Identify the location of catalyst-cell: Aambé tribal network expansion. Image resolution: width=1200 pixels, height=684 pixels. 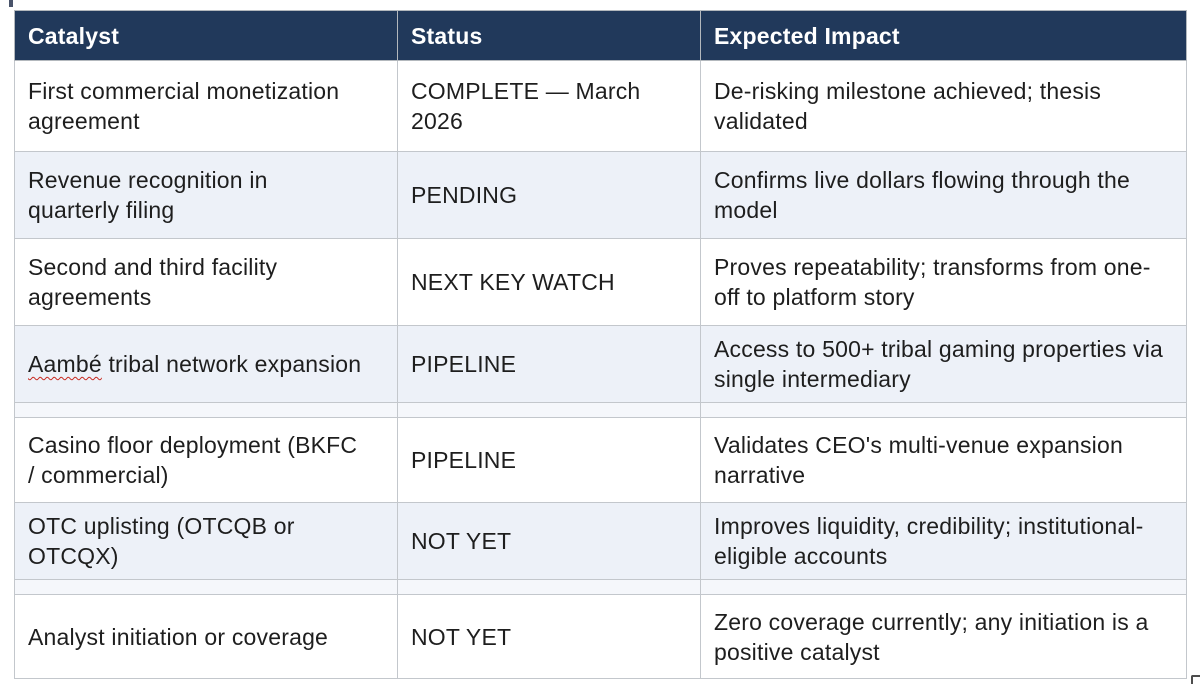
(206, 364).